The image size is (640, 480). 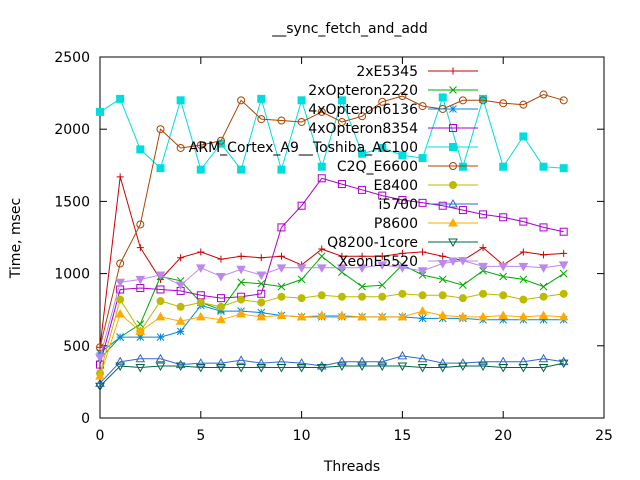 What do you see at coordinates (379, 262) in the screenshot?
I see `legend-label: XeonE5520` at bounding box center [379, 262].